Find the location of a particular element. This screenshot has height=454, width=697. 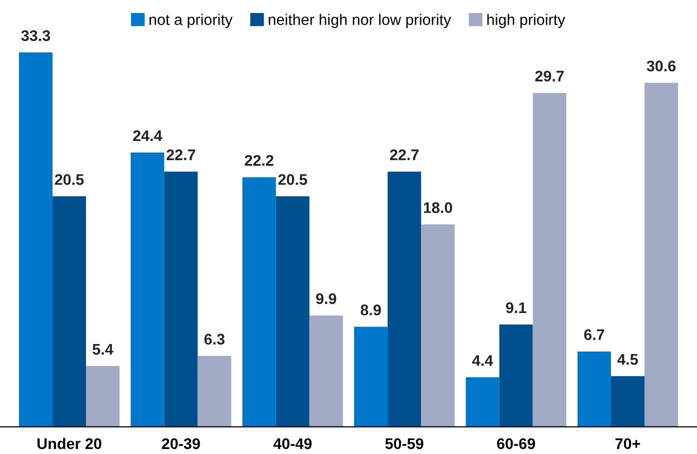

data-label: 18.0 is located at coordinates (438, 208).